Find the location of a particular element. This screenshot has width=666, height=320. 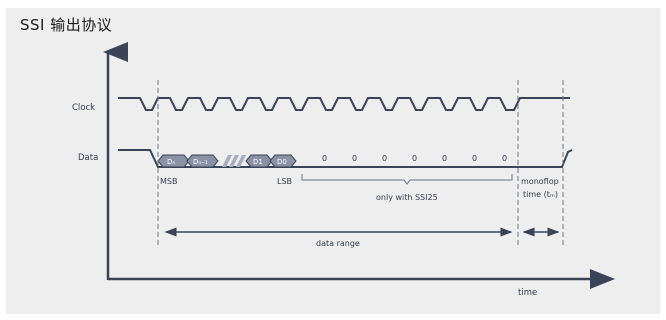

data-range-label: data range is located at coordinates (338, 243).